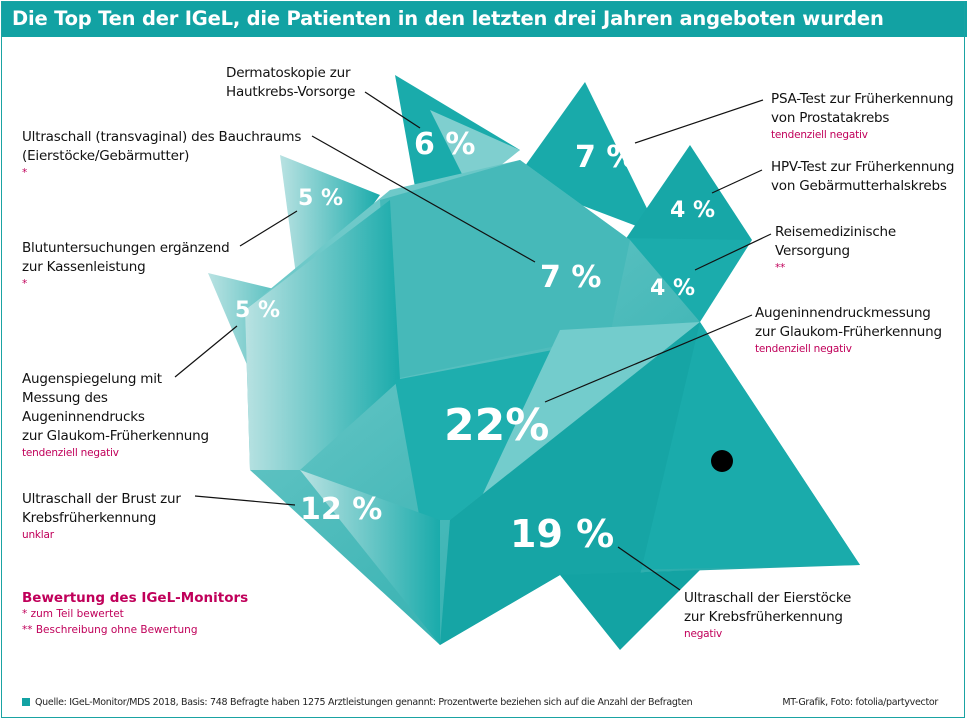  I want to click on legend-heading: Bewertung des IGeL-Monitors, so click(135, 598).